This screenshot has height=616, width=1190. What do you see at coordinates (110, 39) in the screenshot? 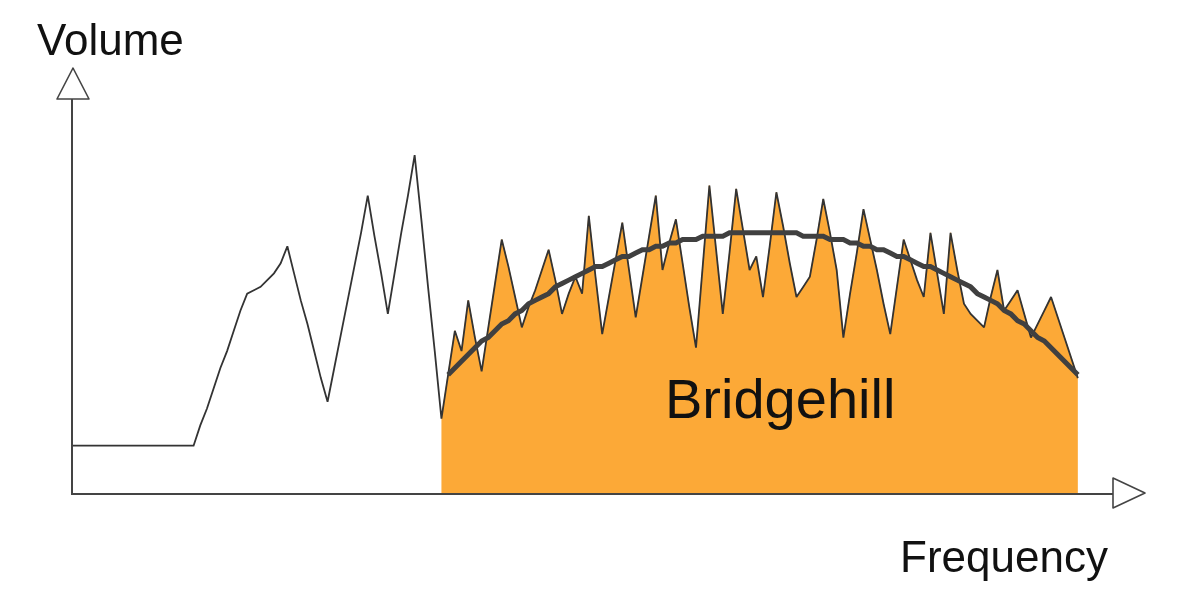
I see `y-axis-title: Volume` at bounding box center [110, 39].